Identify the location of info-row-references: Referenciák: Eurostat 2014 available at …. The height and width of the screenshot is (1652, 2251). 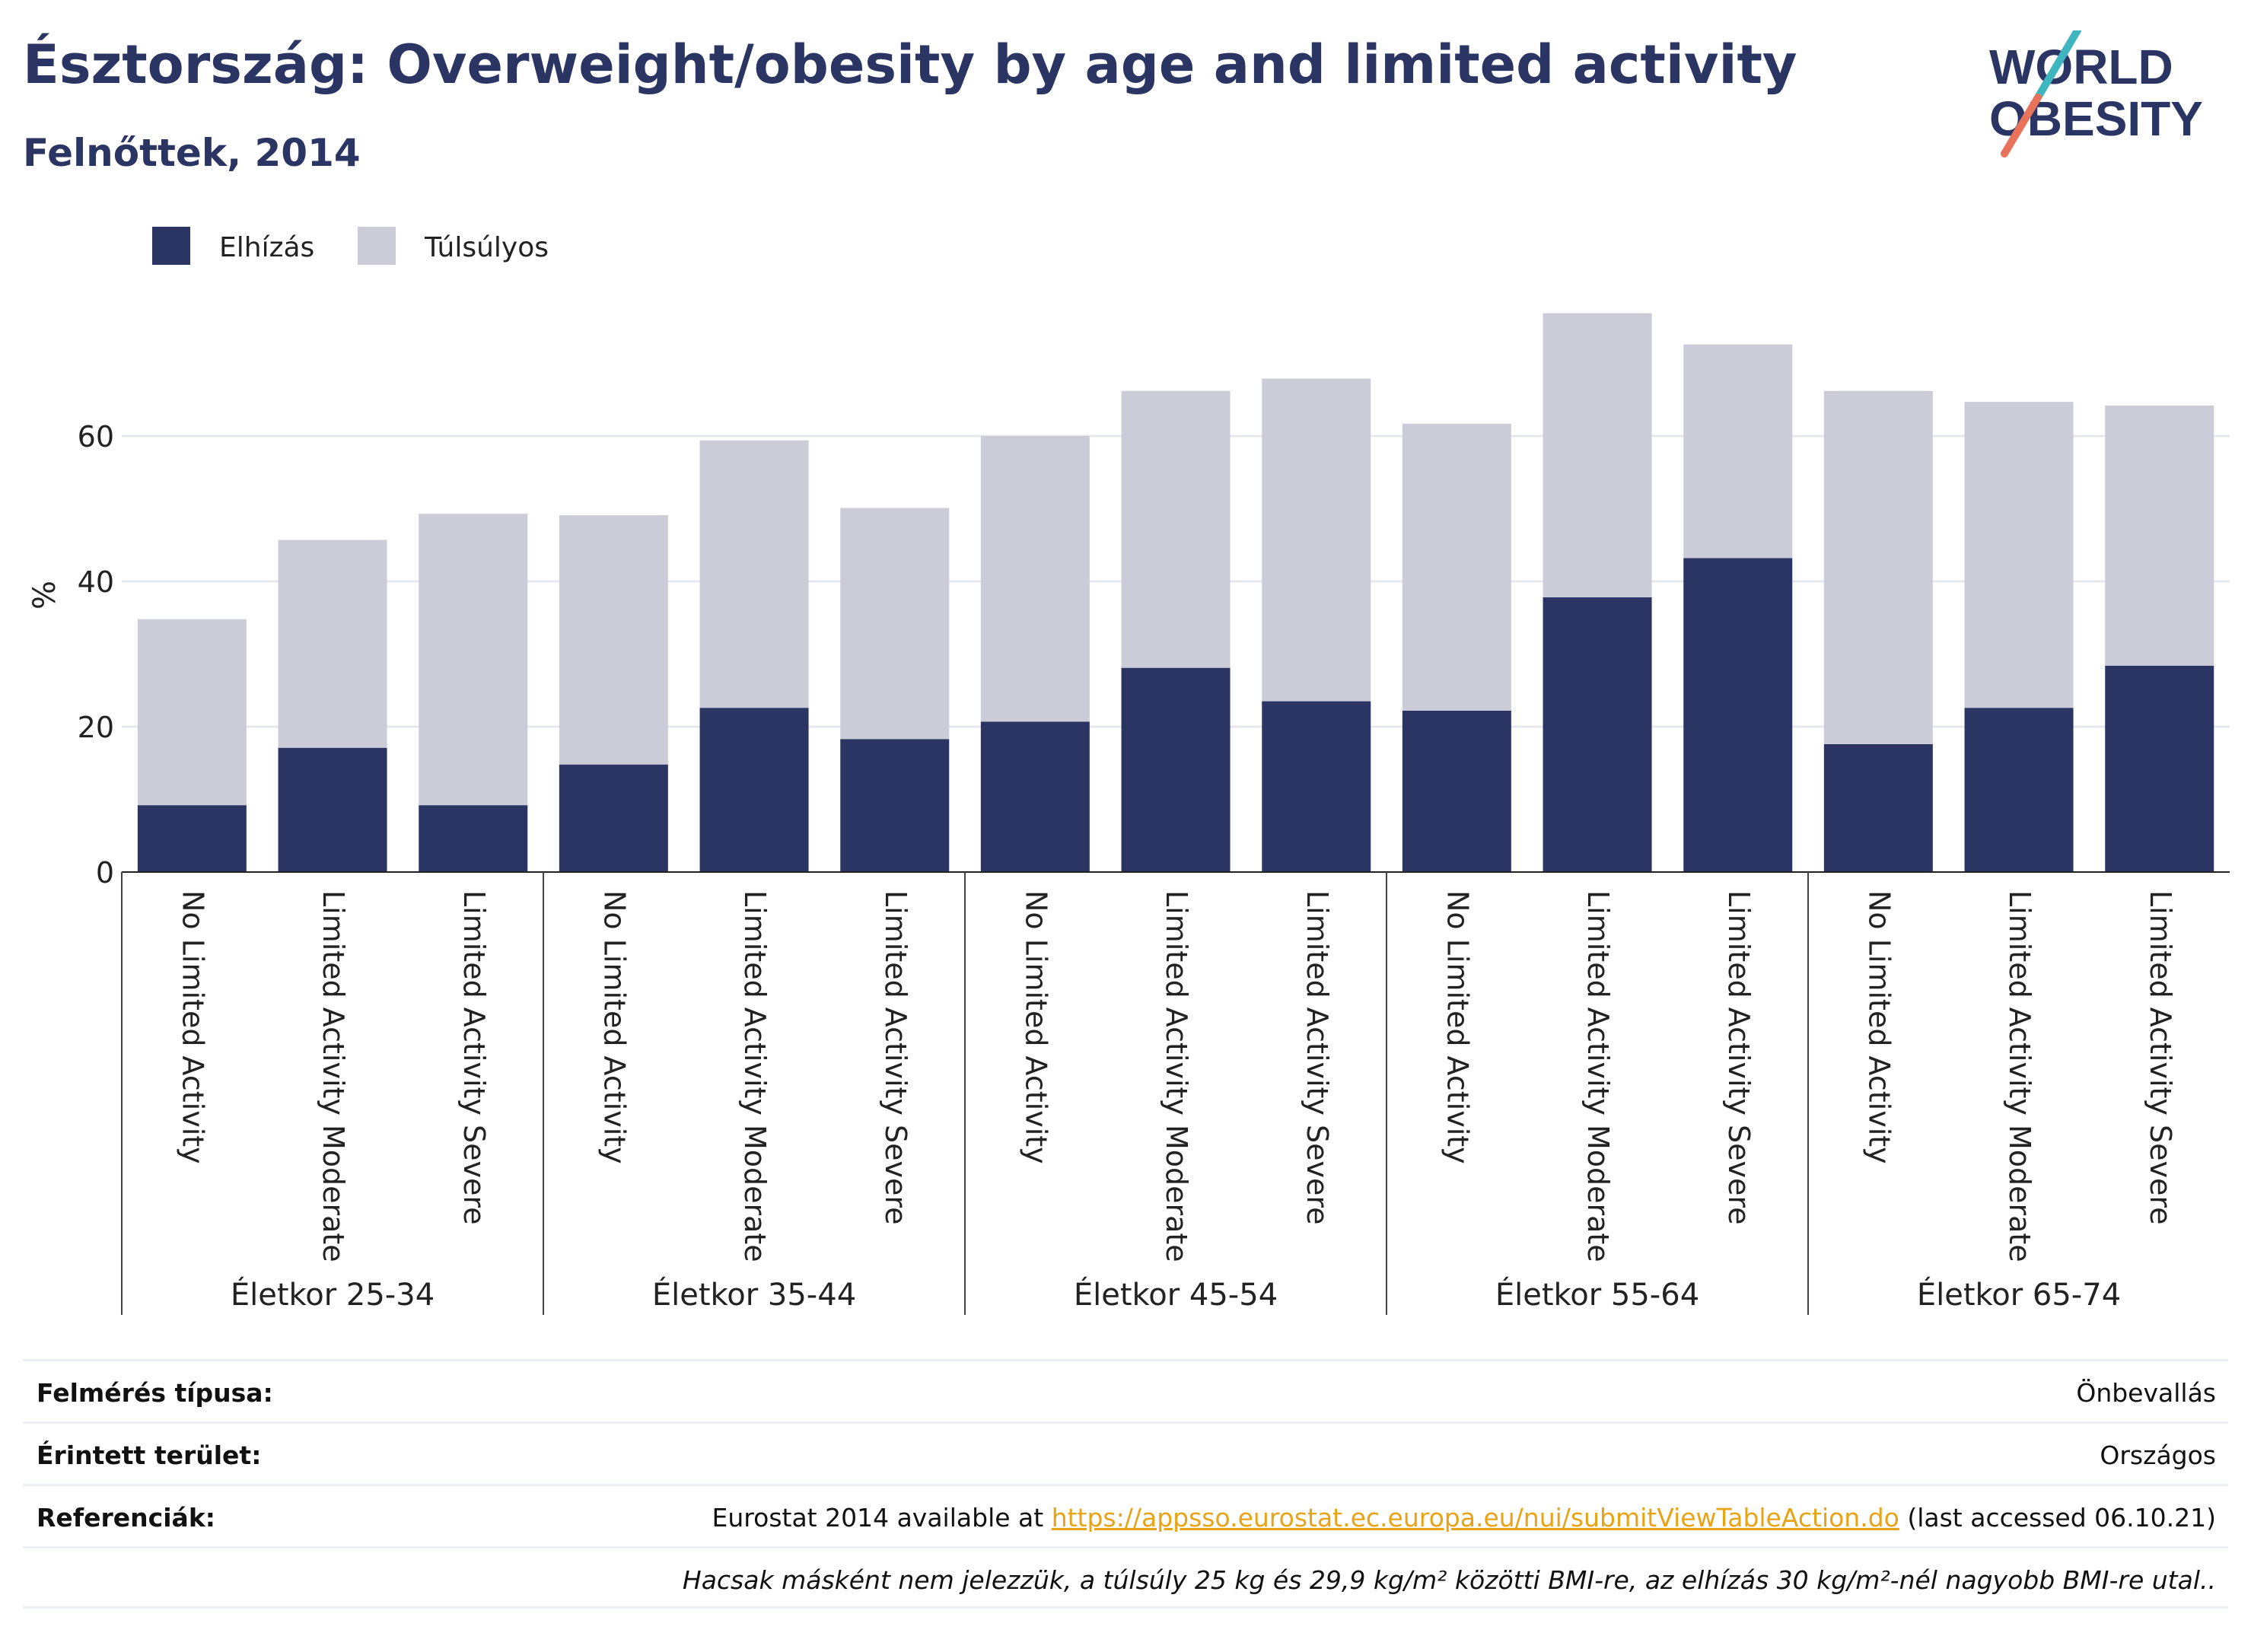
(1125, 1515).